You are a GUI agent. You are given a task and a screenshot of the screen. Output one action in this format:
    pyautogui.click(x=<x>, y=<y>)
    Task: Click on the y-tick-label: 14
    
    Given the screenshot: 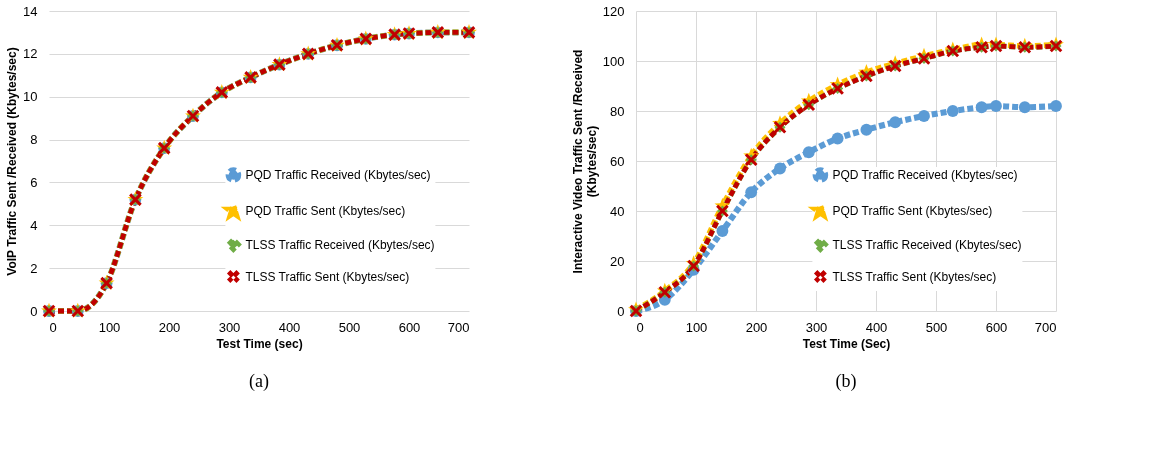 What is the action you would take?
    pyautogui.click(x=30, y=11)
    